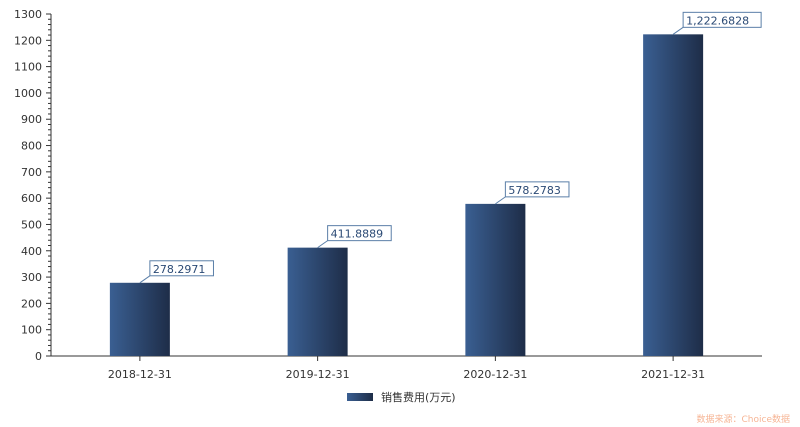 This screenshot has height=427, width=800. Describe the element at coordinates (534, 190) in the screenshot. I see `data-label: 578.2783` at that location.